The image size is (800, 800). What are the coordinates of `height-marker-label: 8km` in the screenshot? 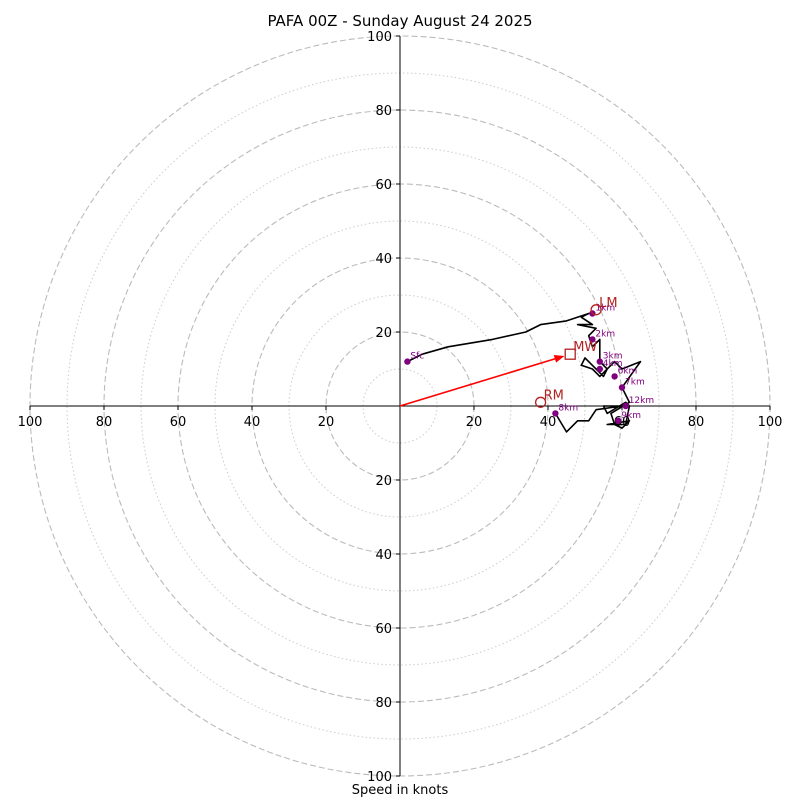 It's located at (568, 408).